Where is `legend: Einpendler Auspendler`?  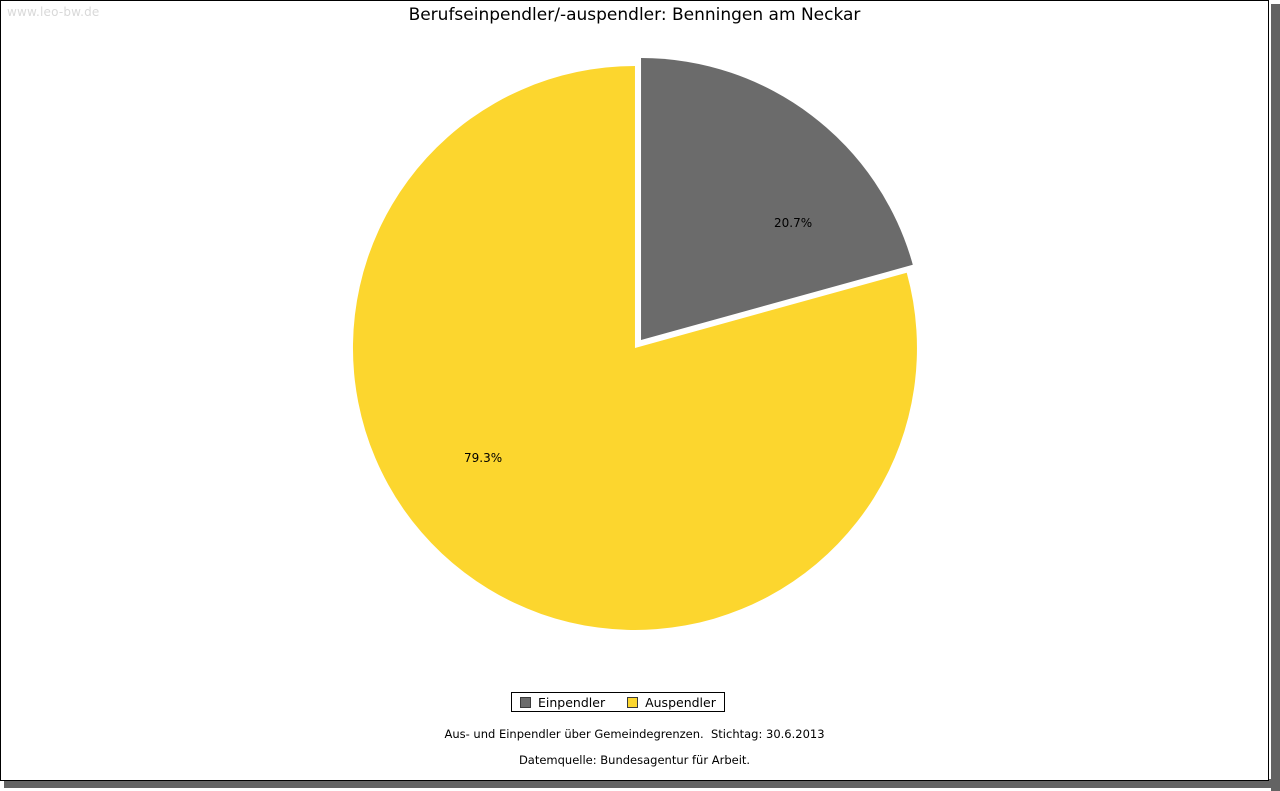 legend: Einpendler Auspendler is located at coordinates (618, 702).